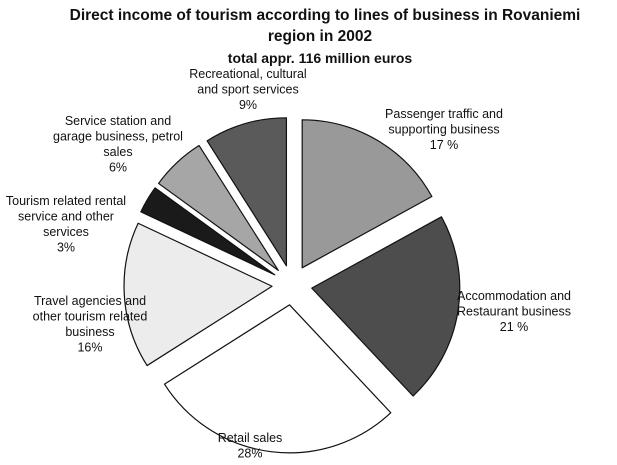  Describe the element at coordinates (250, 446) in the screenshot. I see `slice-label-retail-sales: Retail sales 28%` at that location.